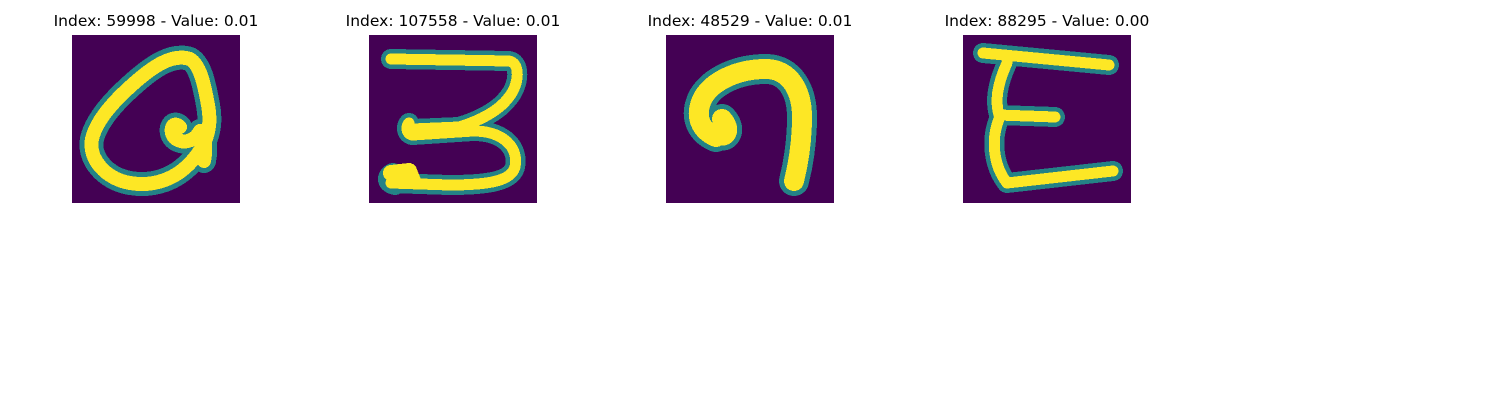 The width and height of the screenshot is (1500, 400). What do you see at coordinates (156, 21) in the screenshot?
I see `panel-title-1: Index: 59998 - Value: 0.01` at bounding box center [156, 21].